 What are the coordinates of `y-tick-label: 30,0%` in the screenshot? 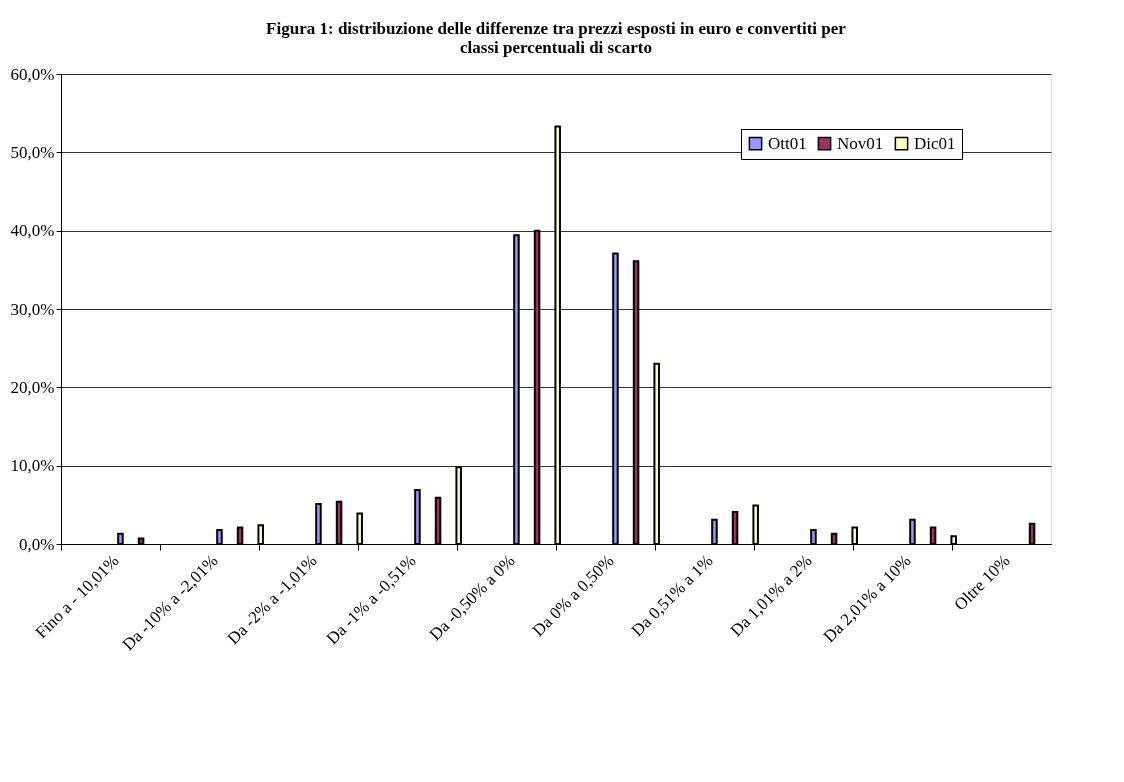 It's located at (32, 309).